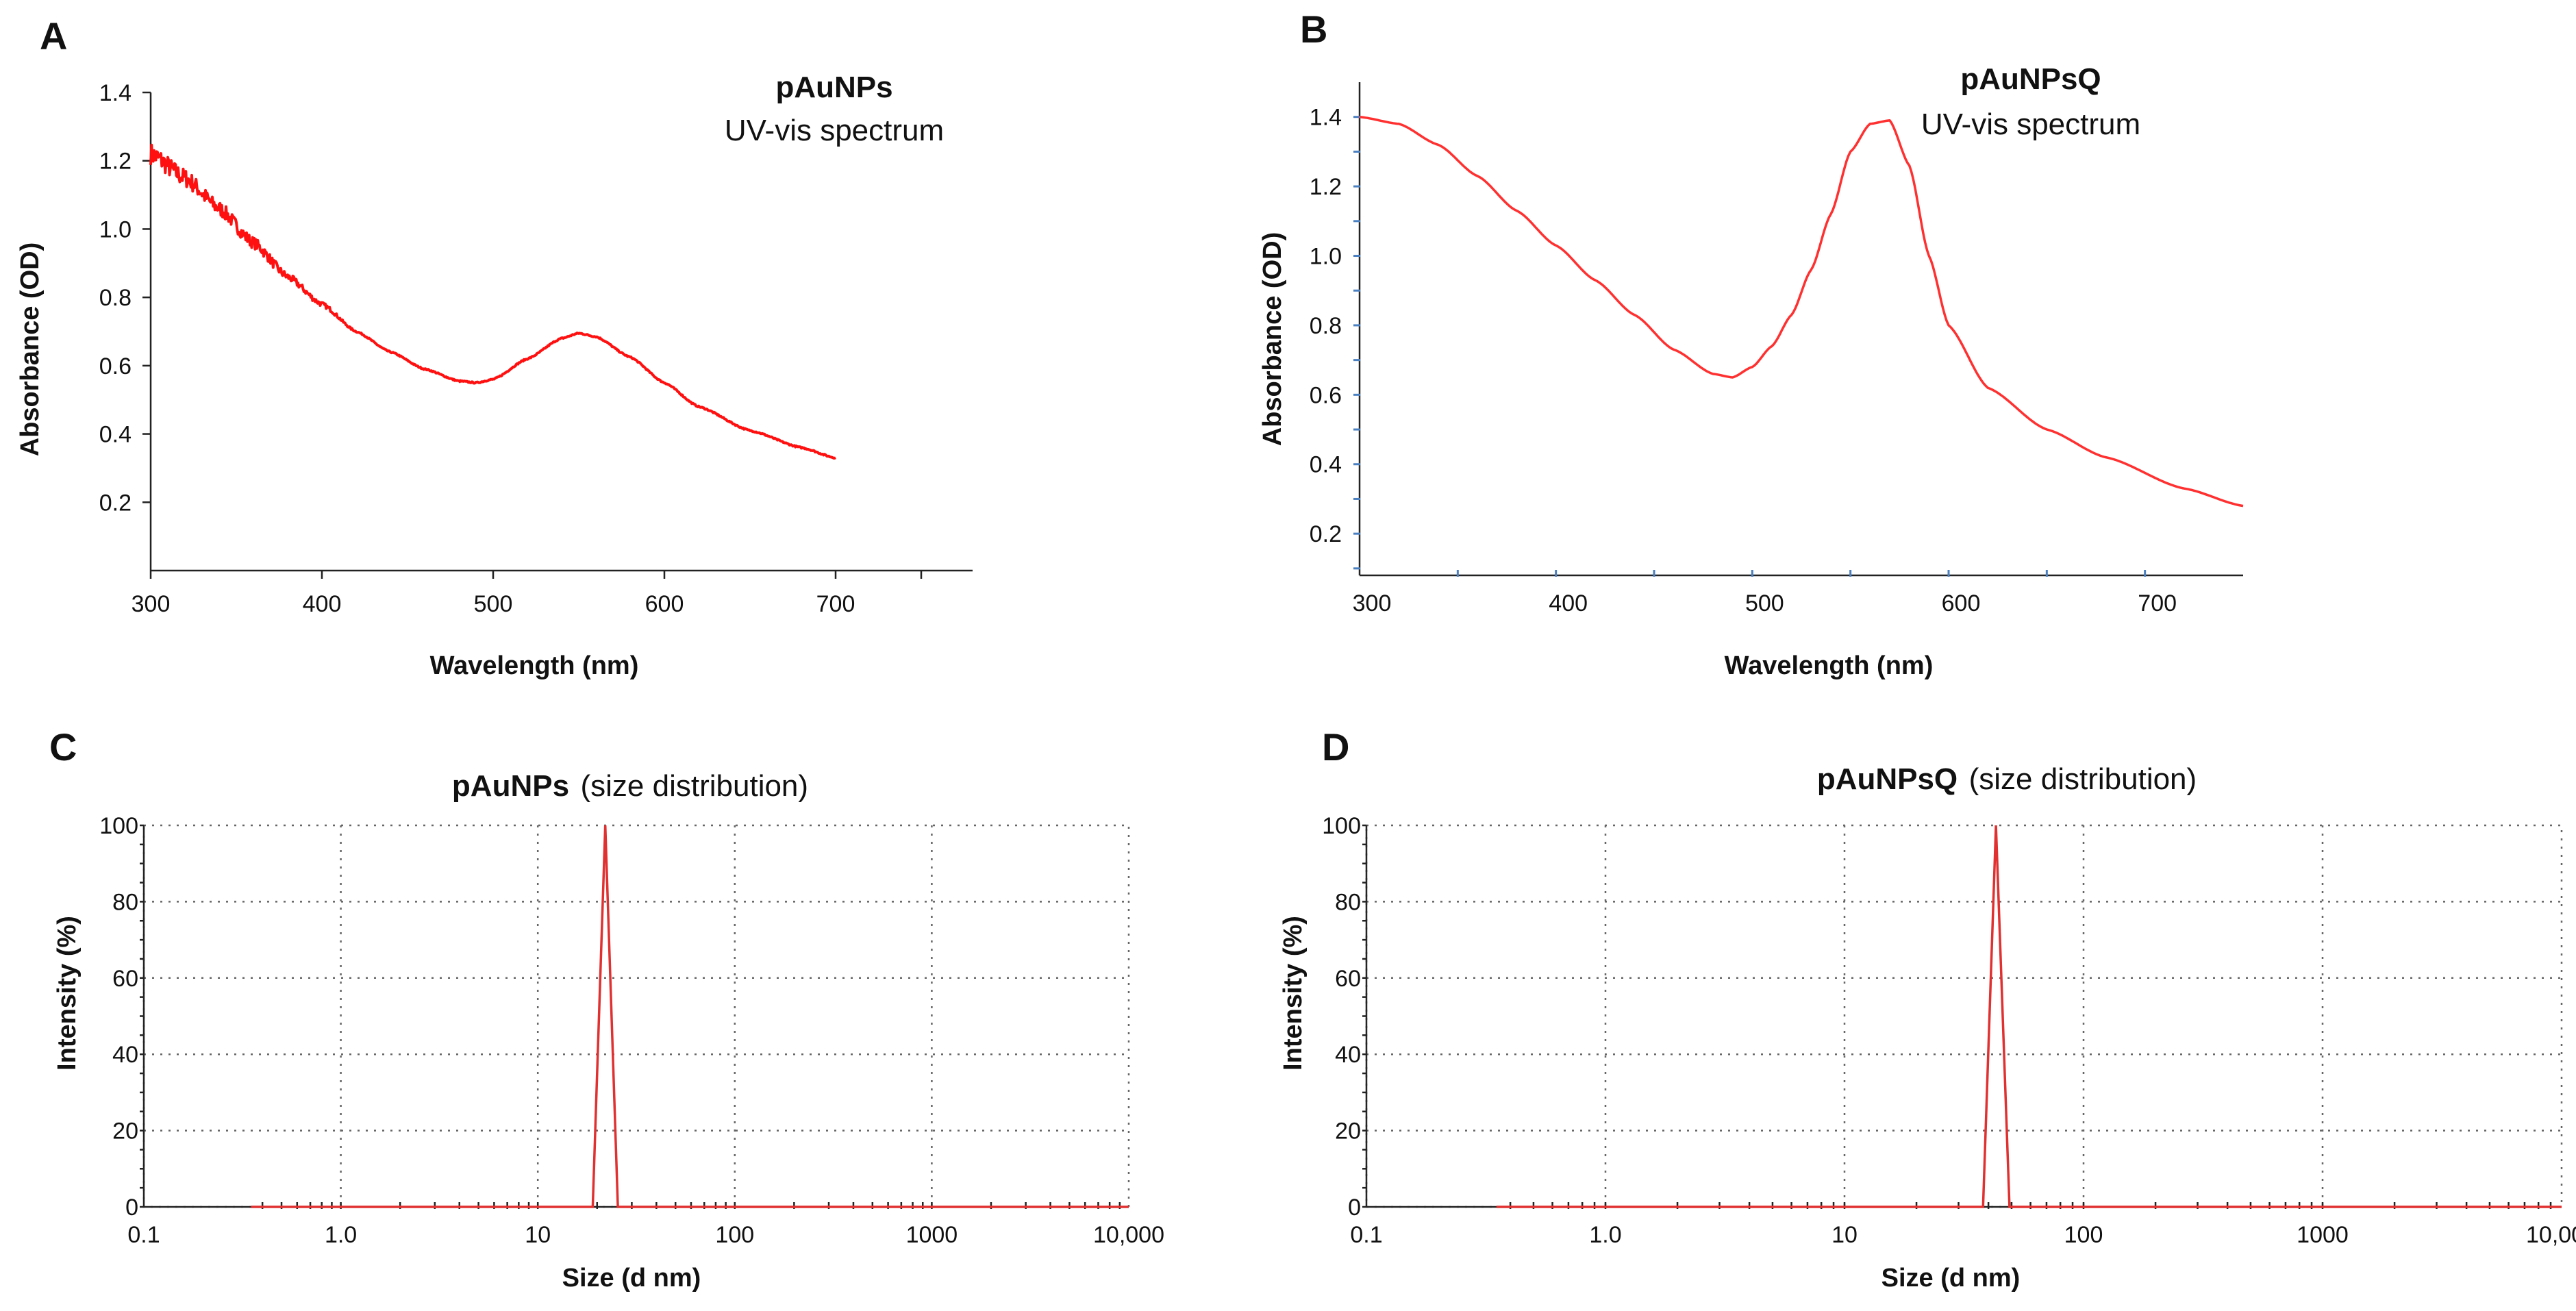 This screenshot has height=1311, width=2576. I want to click on chart-a-y-tick-label: 1.0, so click(115, 229).